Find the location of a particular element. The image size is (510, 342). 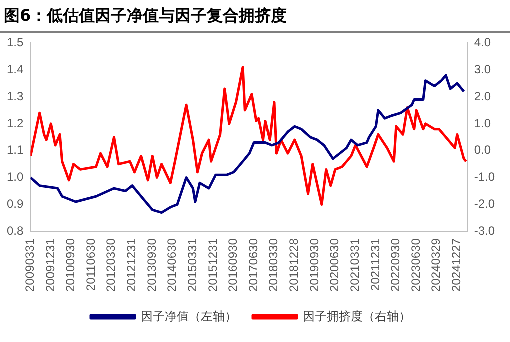

x-tick-label: 20241227 is located at coordinates (456, 265).